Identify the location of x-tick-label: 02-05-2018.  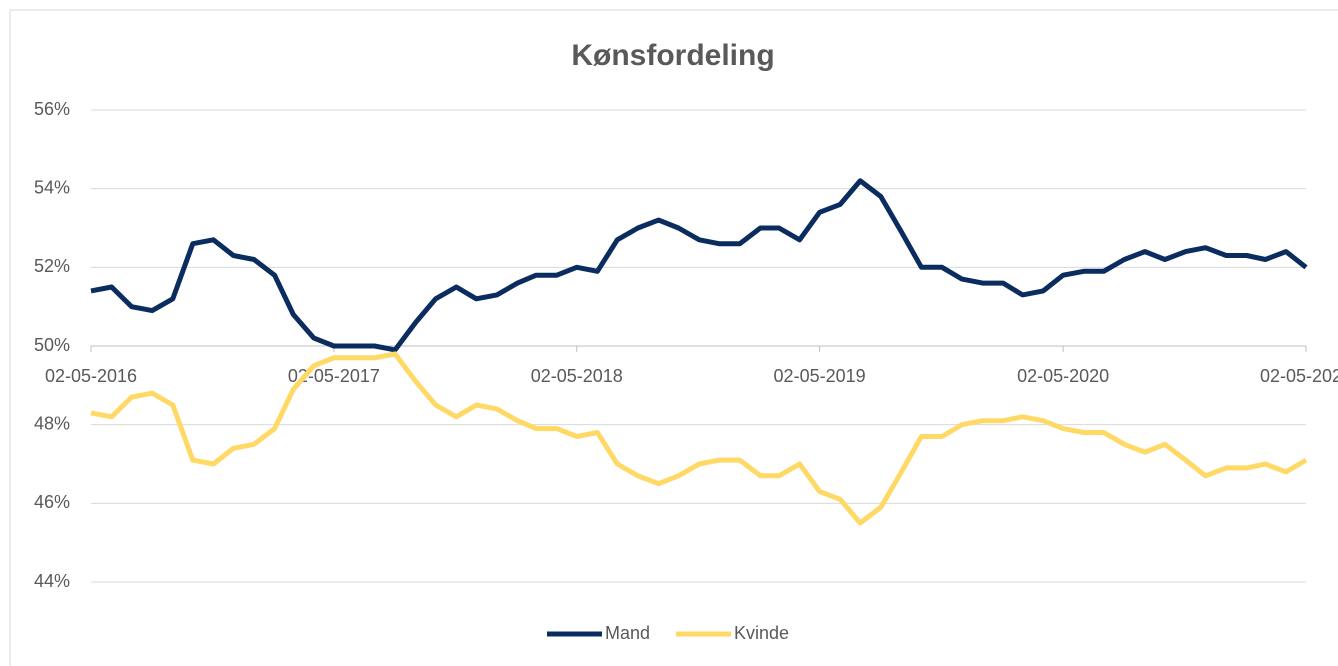
(577, 376).